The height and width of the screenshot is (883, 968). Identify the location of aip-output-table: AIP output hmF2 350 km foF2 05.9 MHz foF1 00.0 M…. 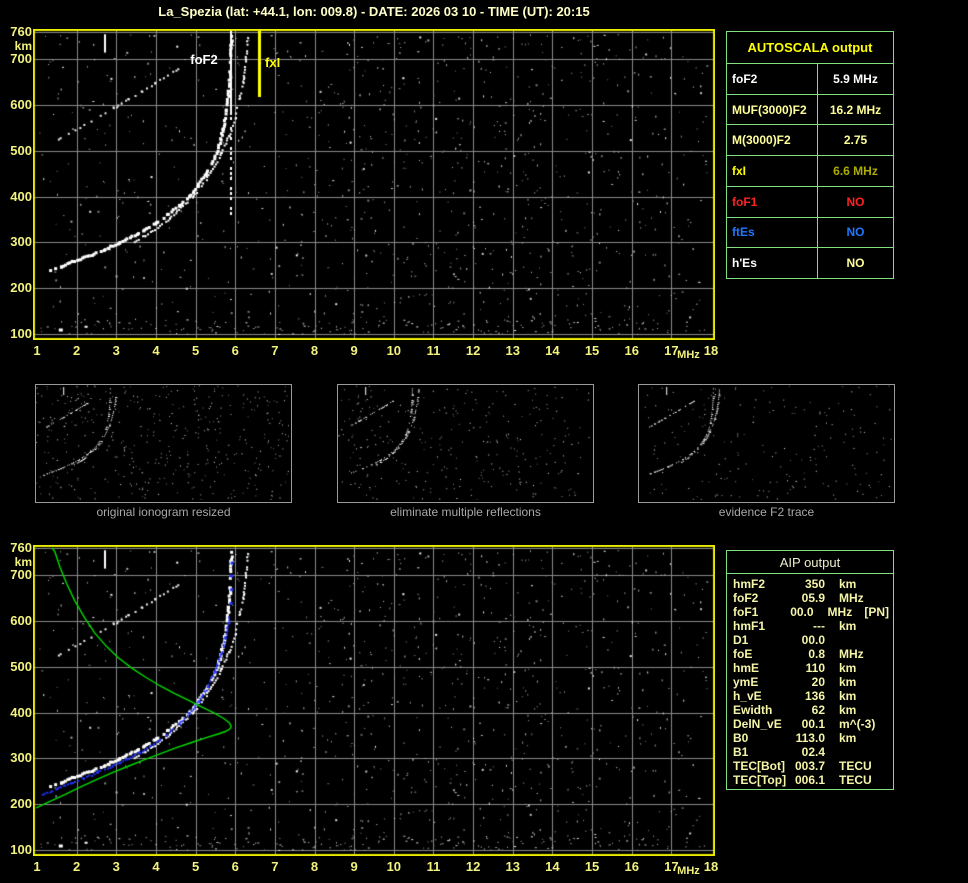
(810, 670).